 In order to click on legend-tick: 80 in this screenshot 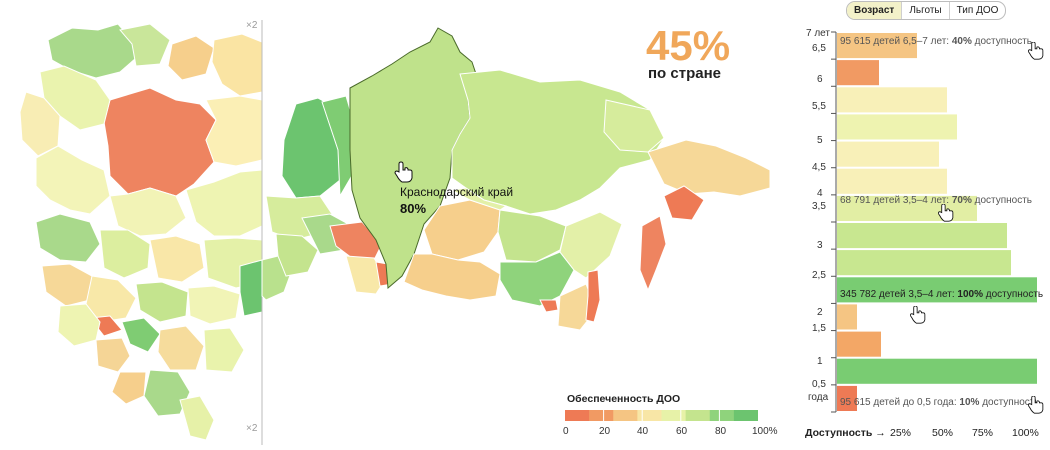, I will do `click(721, 431)`.